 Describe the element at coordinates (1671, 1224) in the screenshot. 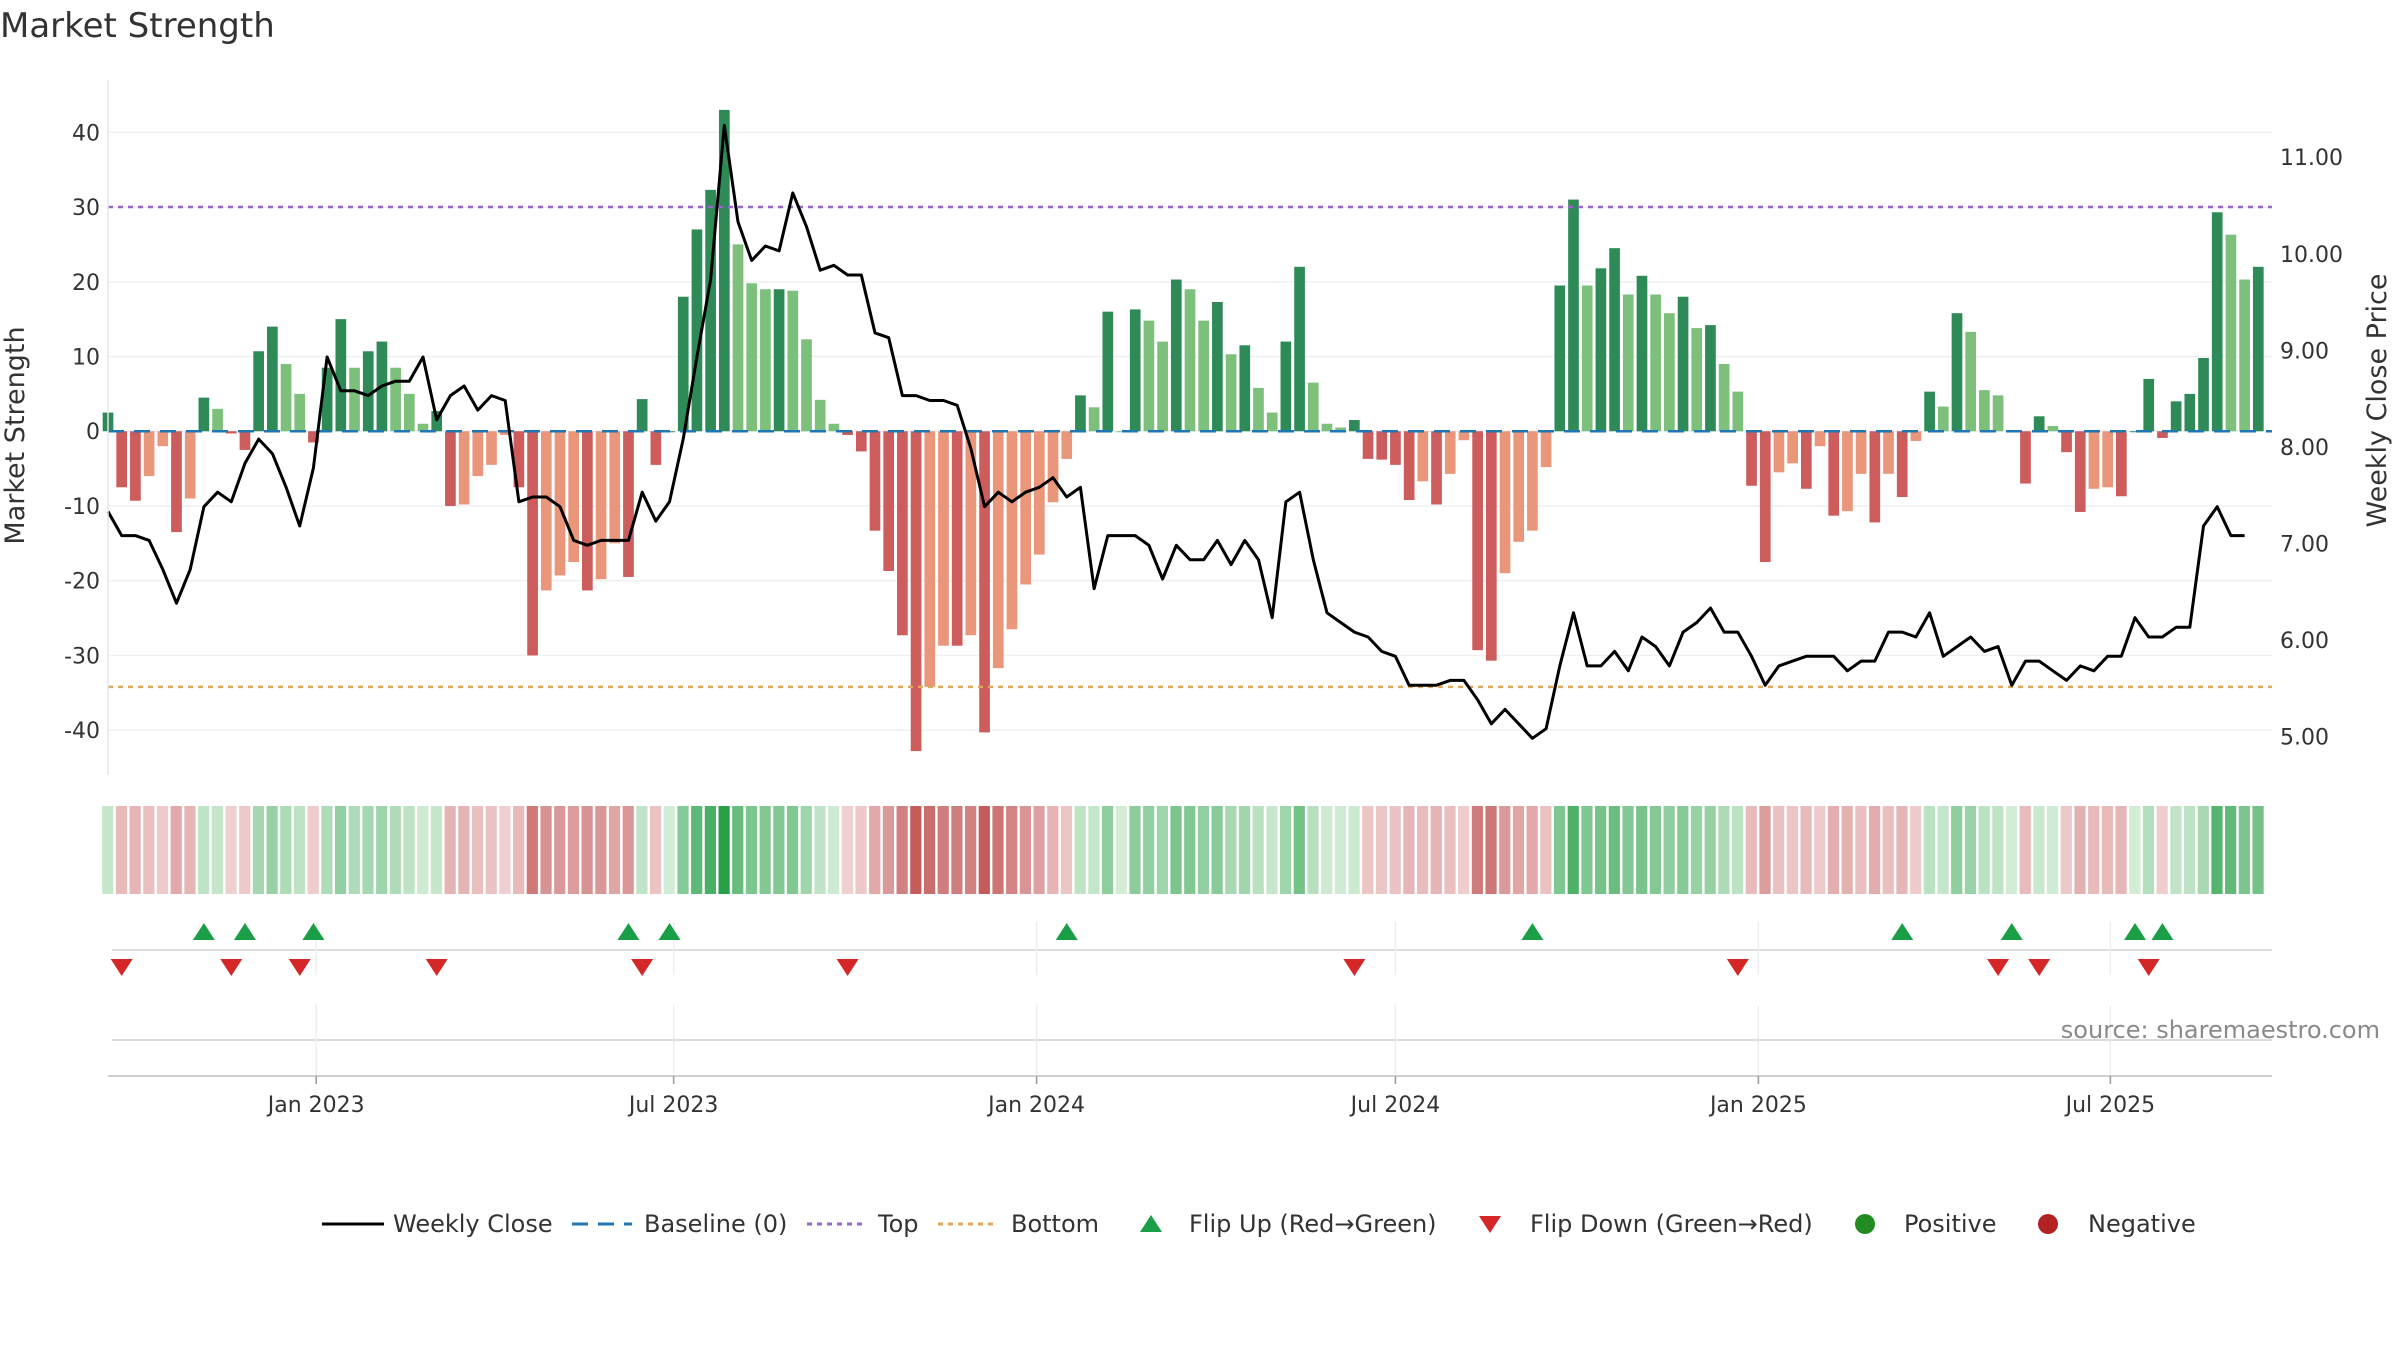

I see `legend-flip-down-label: Flip Down (Green→Red)` at that location.